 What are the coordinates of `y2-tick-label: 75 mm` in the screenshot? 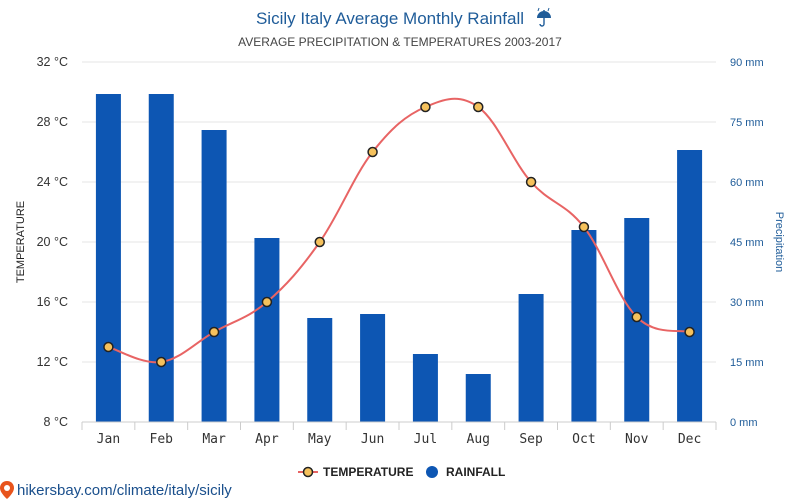 It's located at (747, 123).